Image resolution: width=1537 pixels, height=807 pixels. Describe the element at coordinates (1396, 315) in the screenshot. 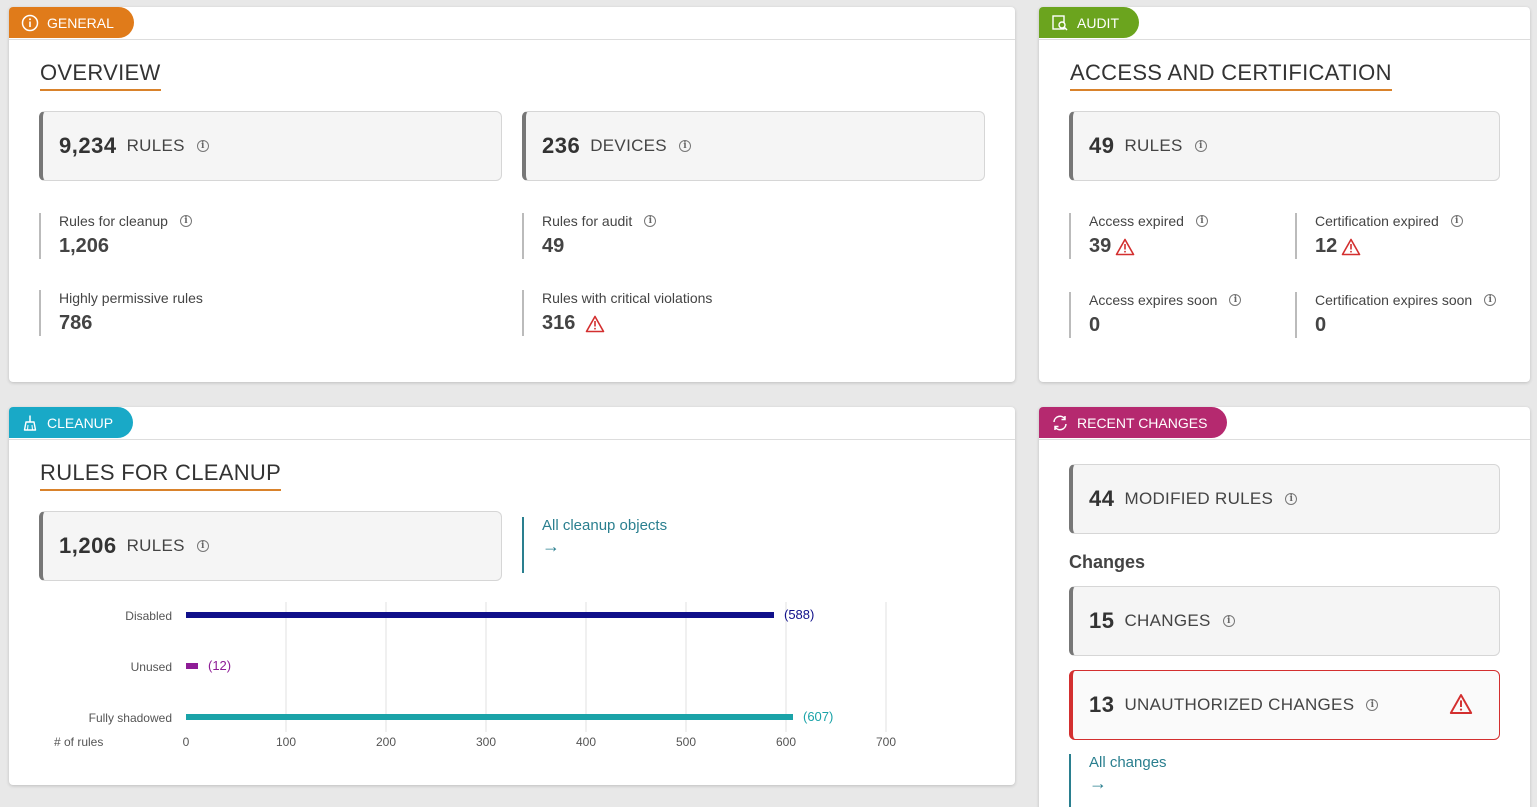

I see `stat-certification-expires-soon: Certification expires soon i 0` at that location.